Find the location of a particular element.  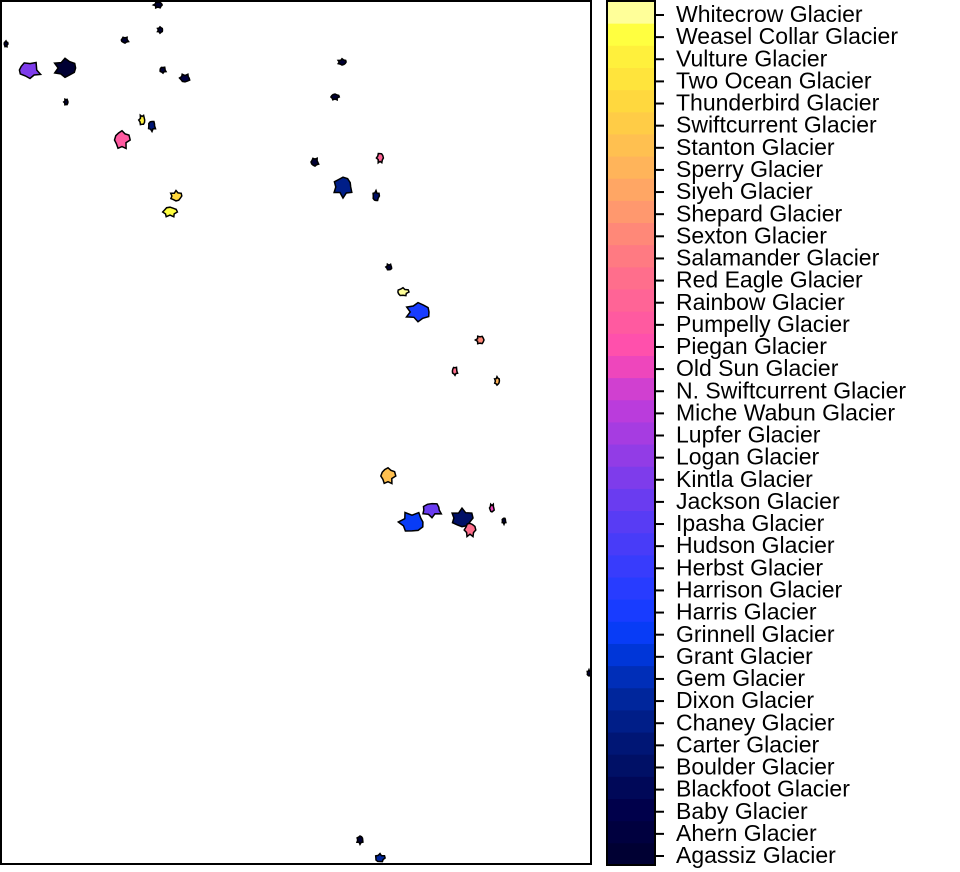

legend-label: Gem Glacier is located at coordinates (740, 678).